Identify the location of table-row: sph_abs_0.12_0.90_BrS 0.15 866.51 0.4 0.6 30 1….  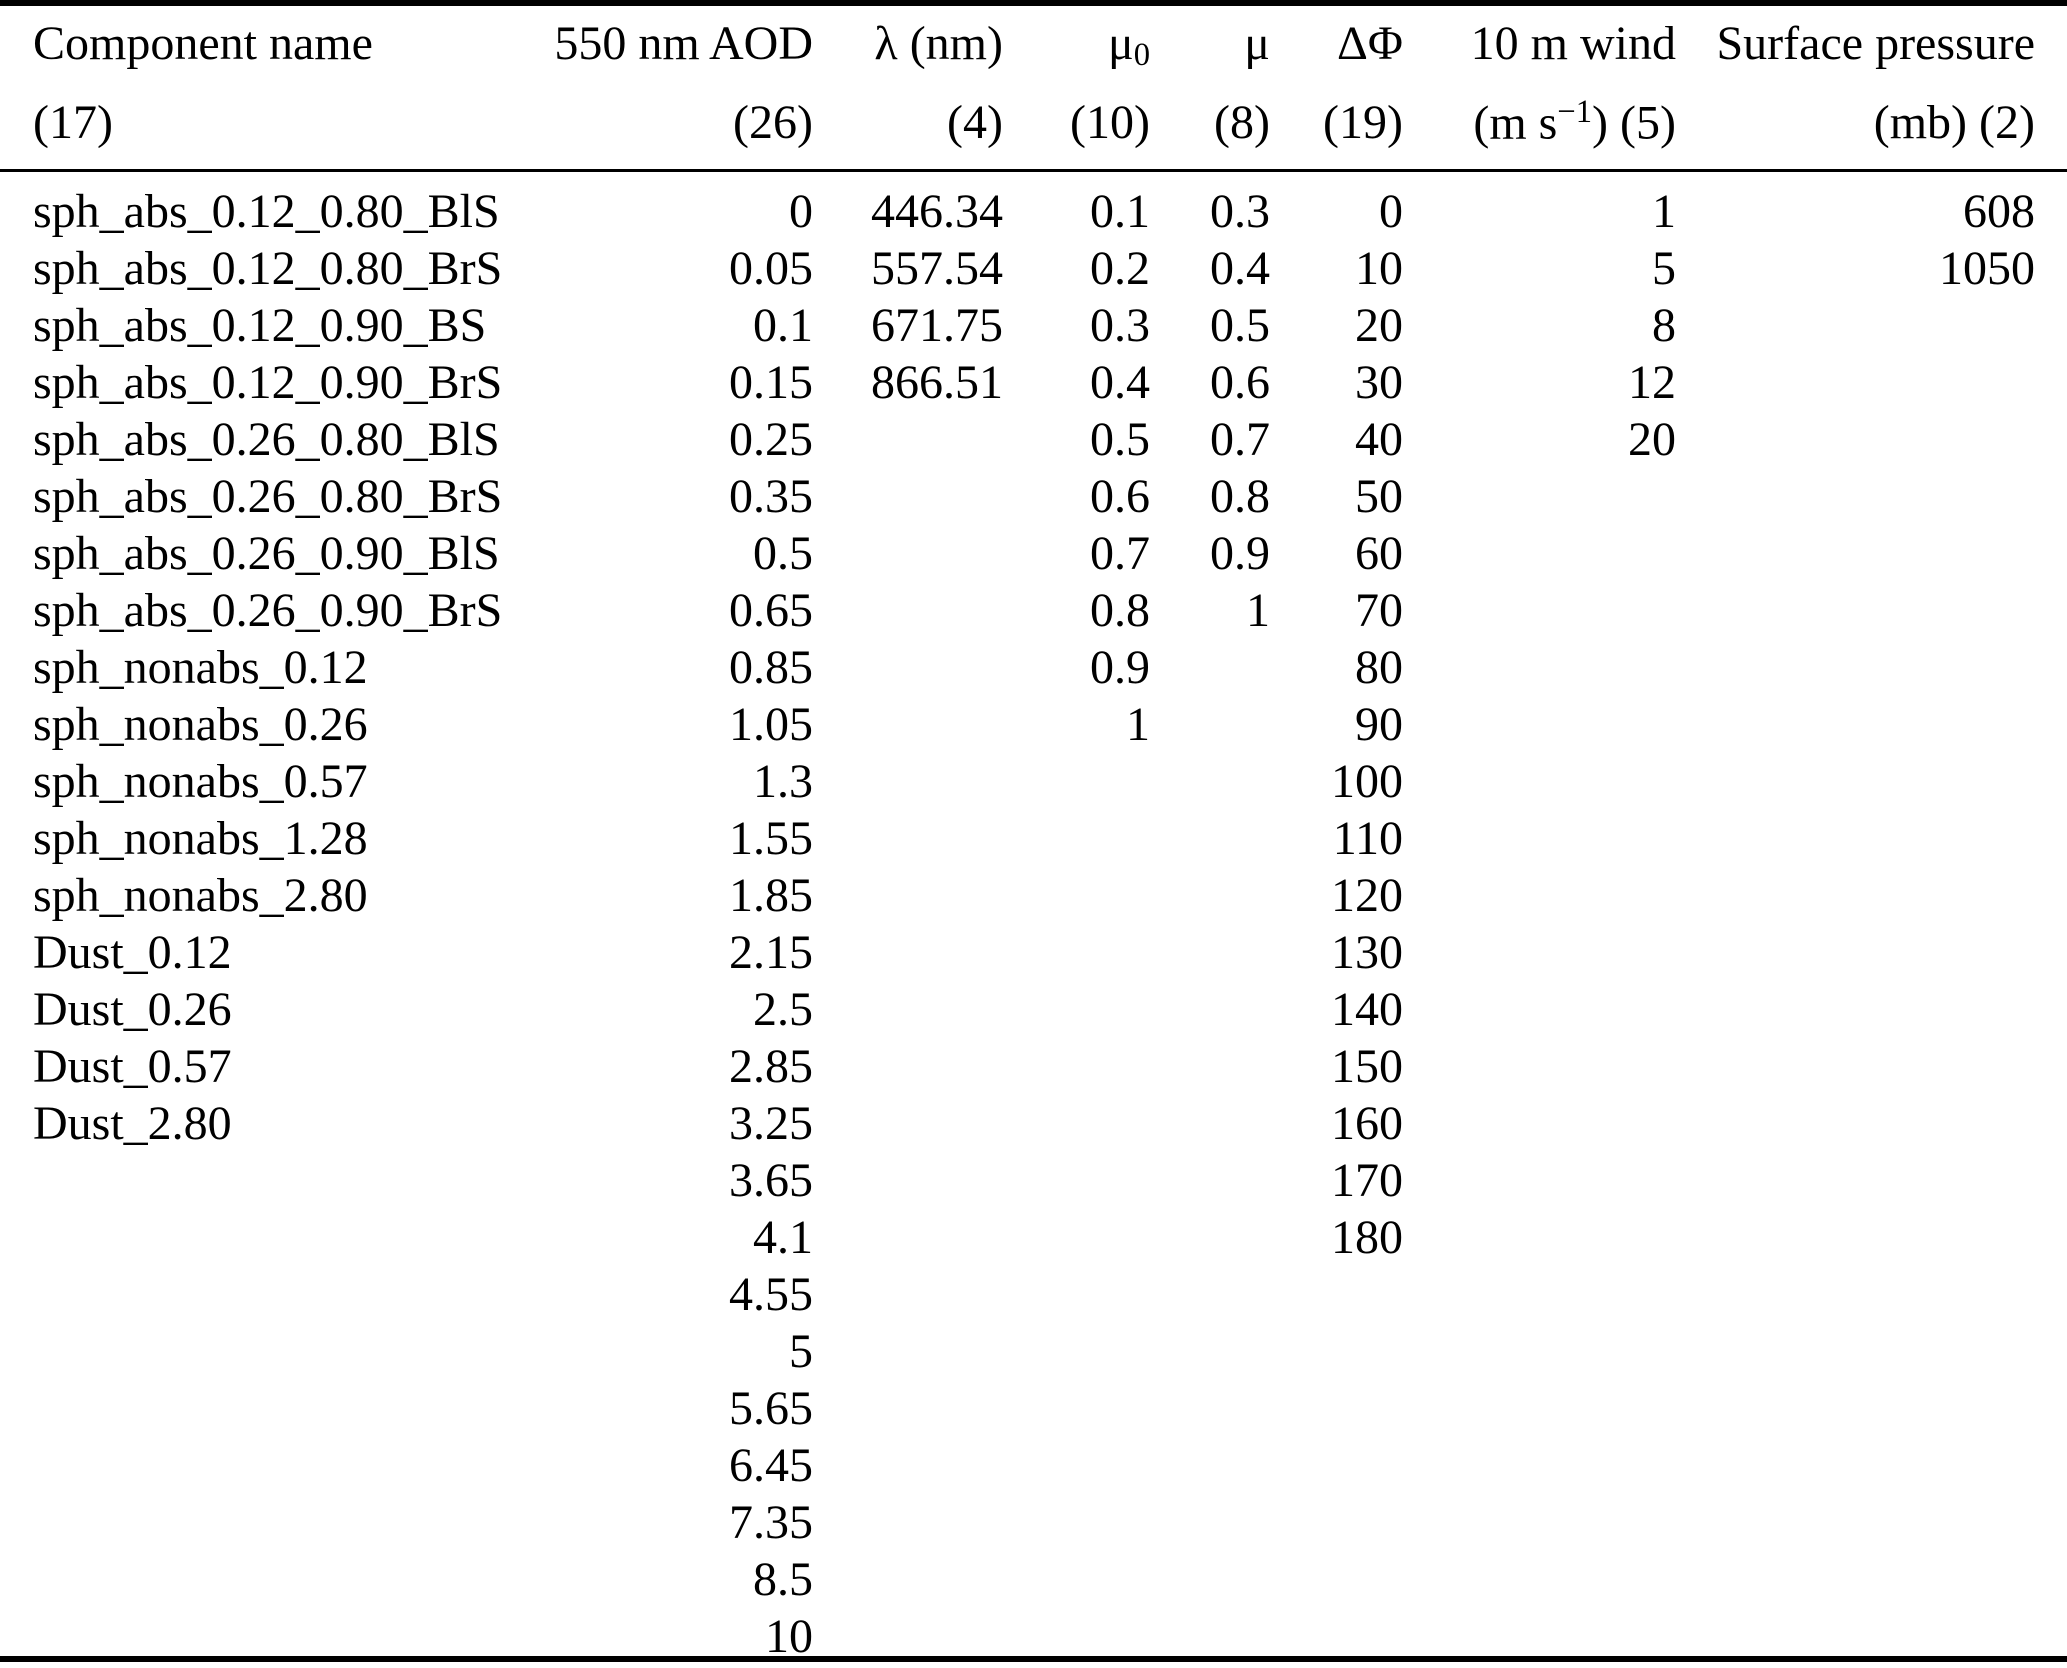
(1034, 382).